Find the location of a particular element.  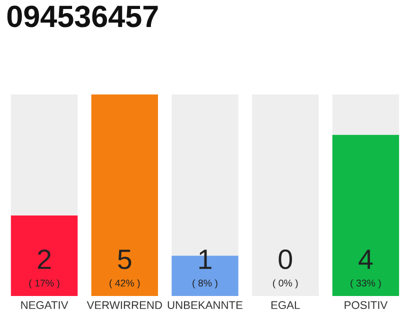

annotation: ( 33% ) is located at coordinates (365, 283).